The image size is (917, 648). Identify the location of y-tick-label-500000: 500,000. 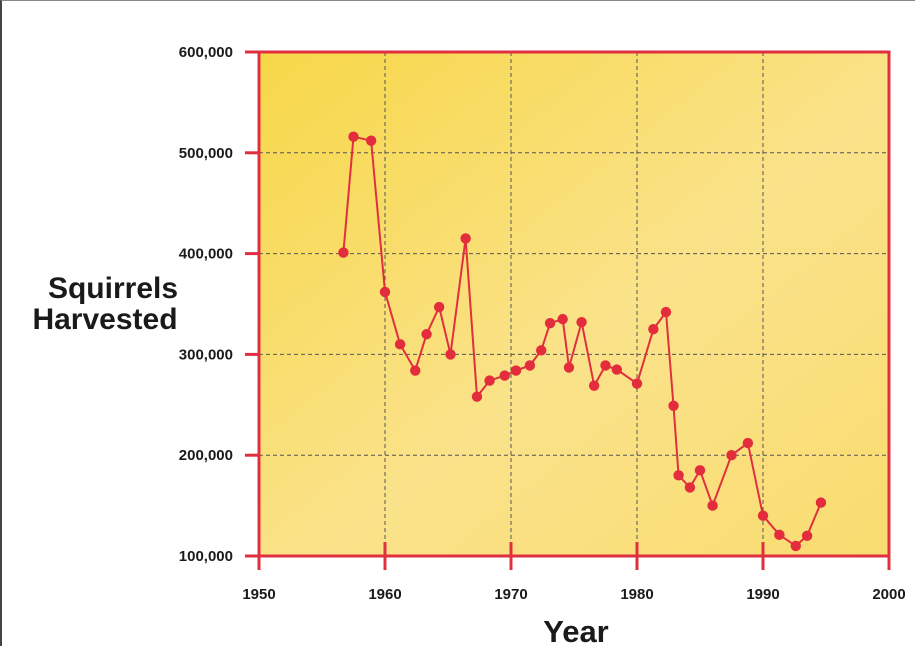
(206, 153).